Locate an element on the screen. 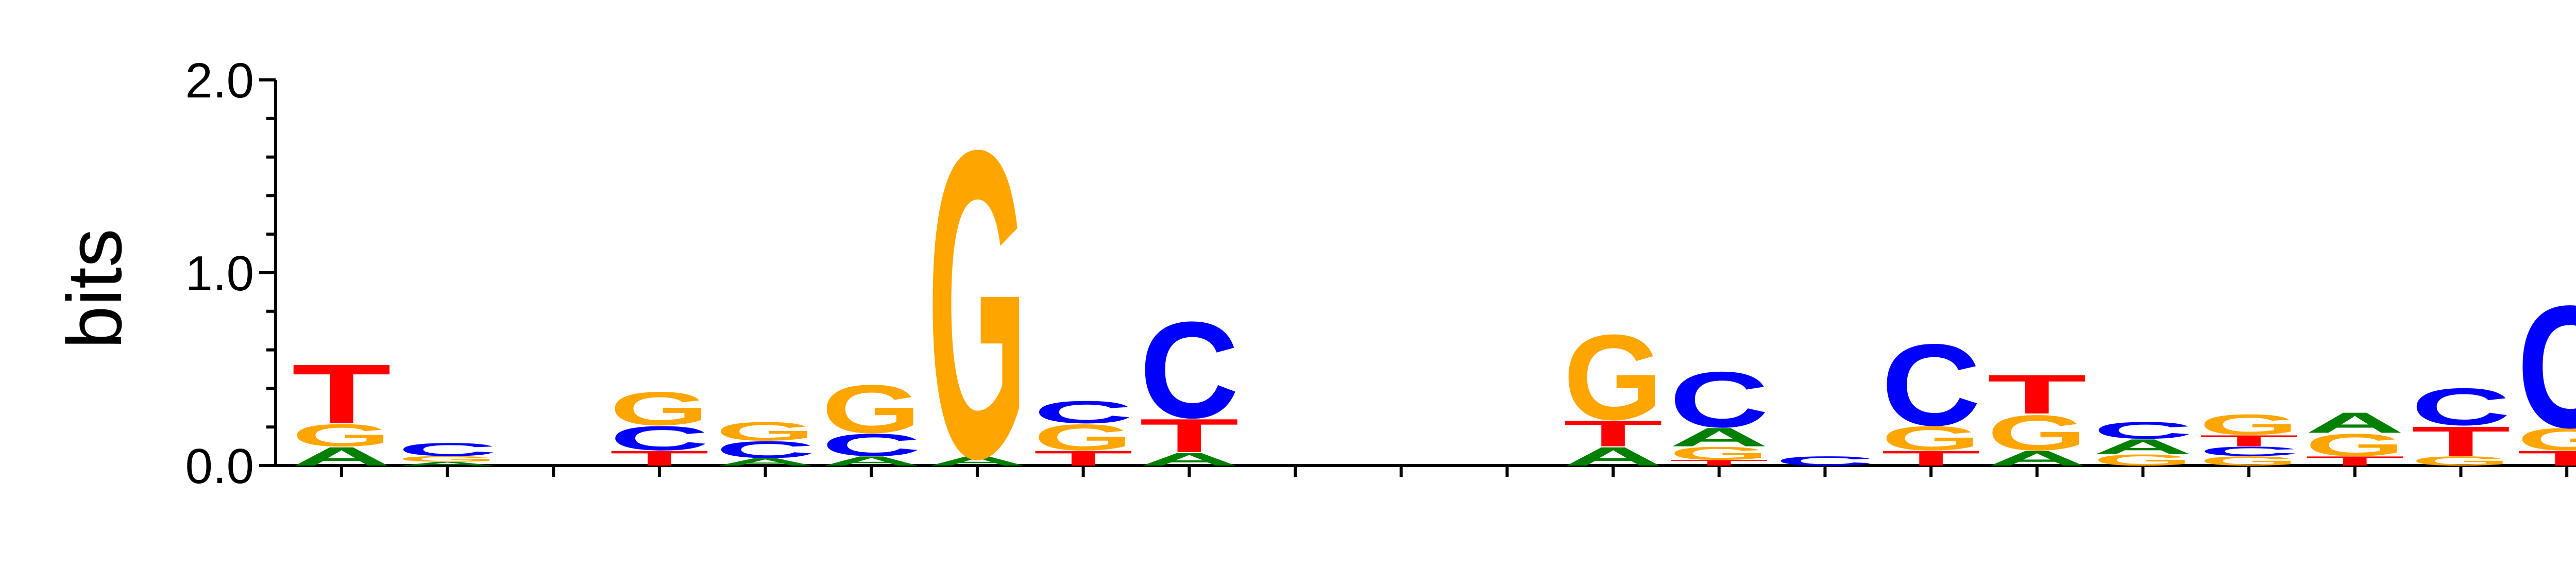 The width and height of the screenshot is (2576, 563). stack-position-15: C is located at coordinates (1825, 461).